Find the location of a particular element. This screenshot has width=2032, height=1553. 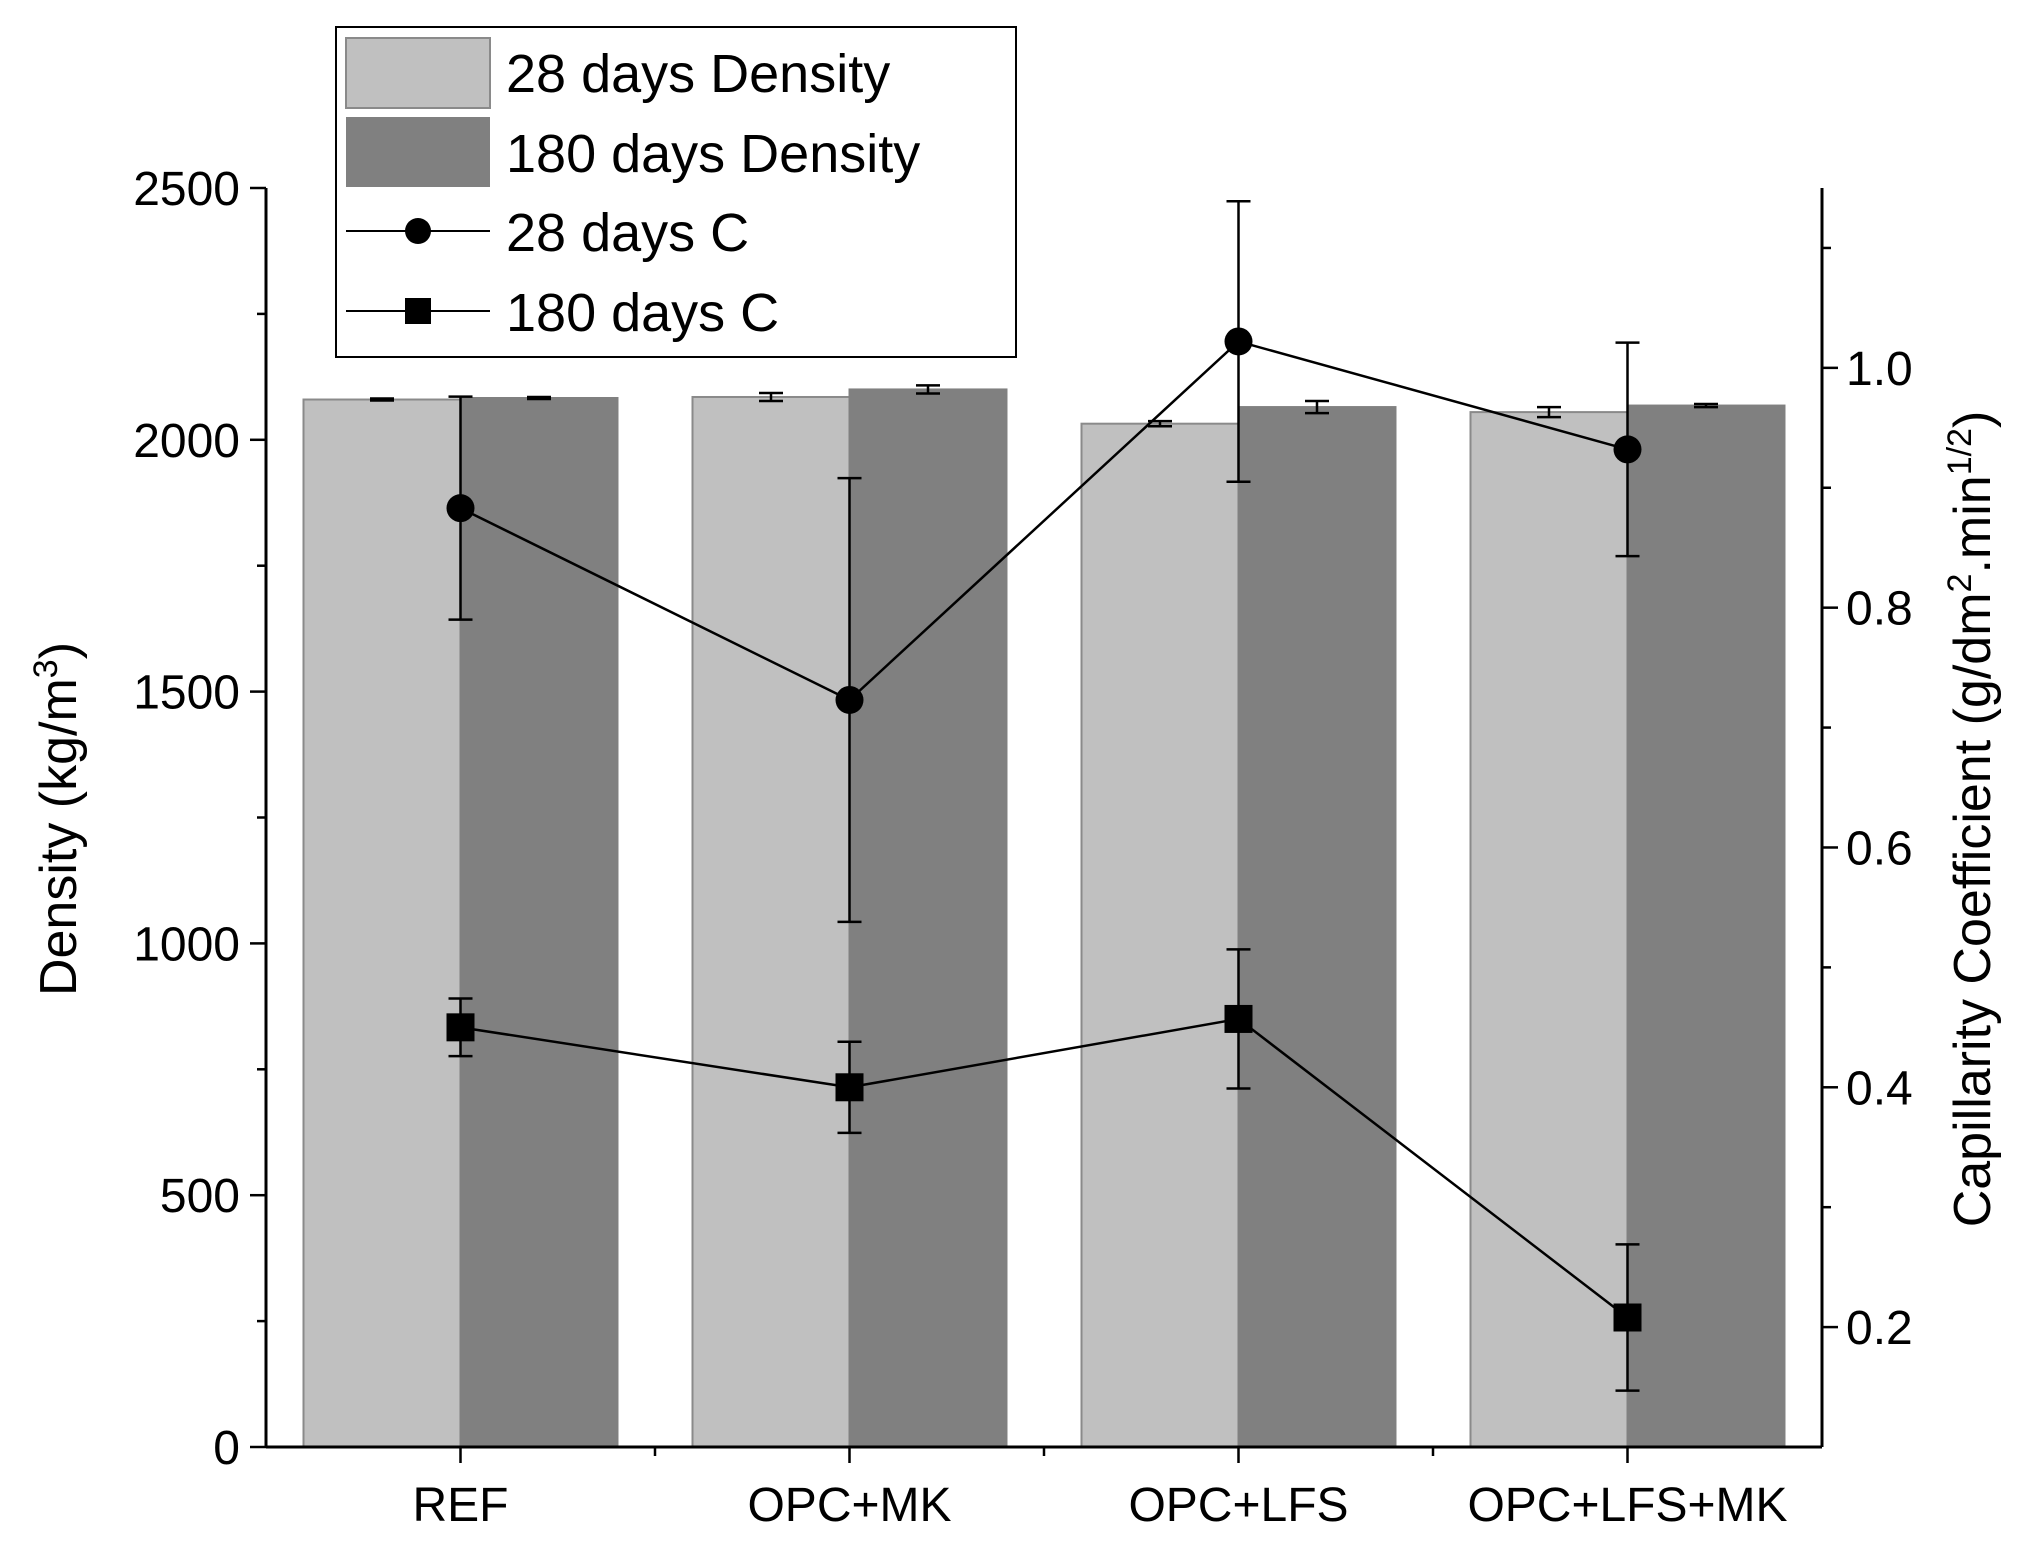

legend-label-28-days-density: 28 days Density is located at coordinates (698, 74).